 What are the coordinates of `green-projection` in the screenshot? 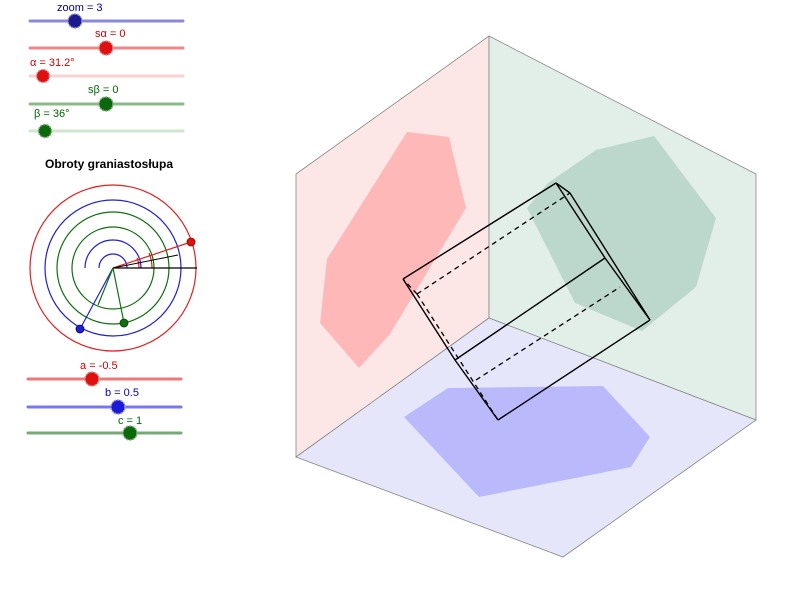 It's located at (621, 233).